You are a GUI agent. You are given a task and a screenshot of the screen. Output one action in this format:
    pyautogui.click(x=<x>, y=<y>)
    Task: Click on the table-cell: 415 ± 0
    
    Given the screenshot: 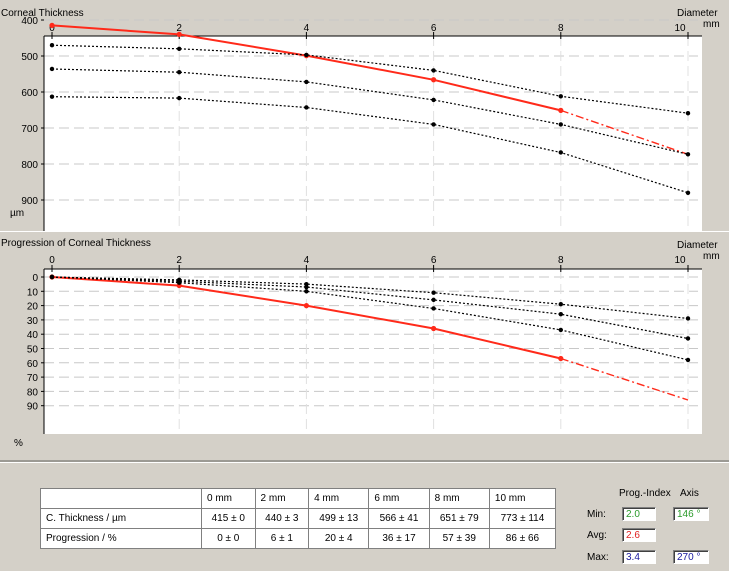 What is the action you would take?
    pyautogui.click(x=228, y=518)
    